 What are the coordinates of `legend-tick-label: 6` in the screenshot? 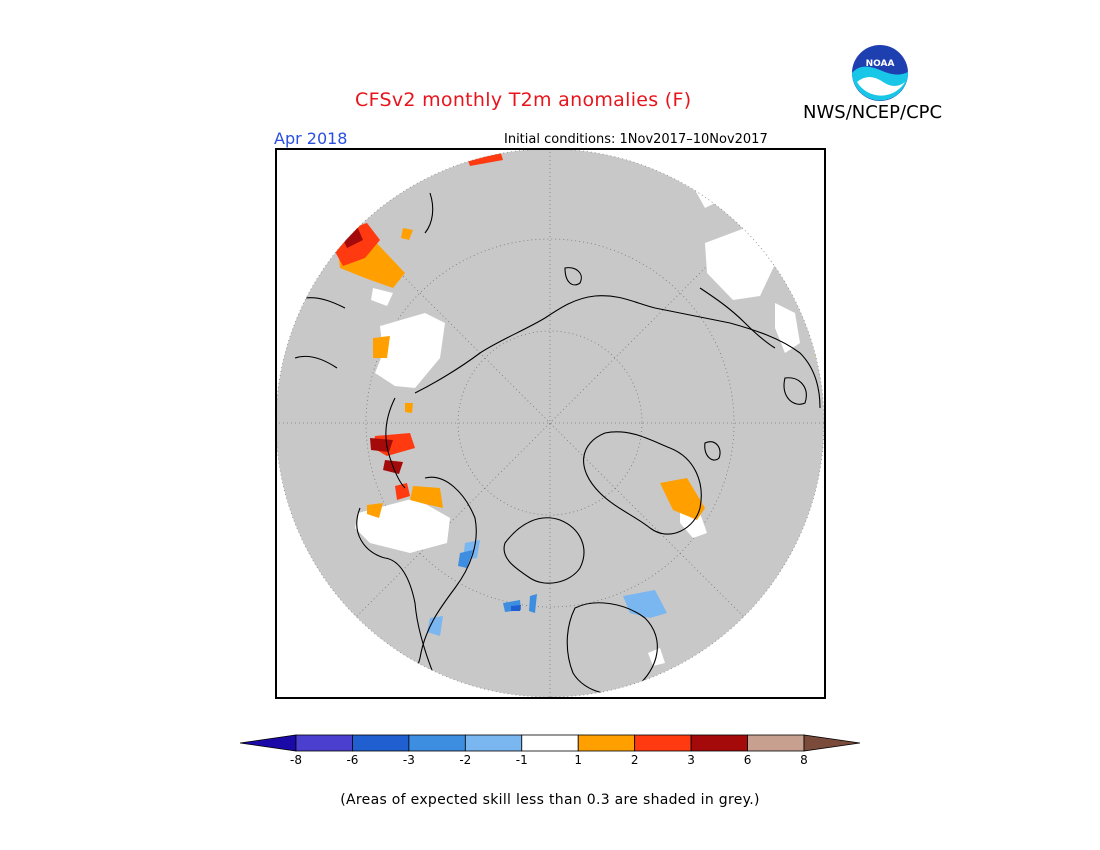 It's located at (747, 760).